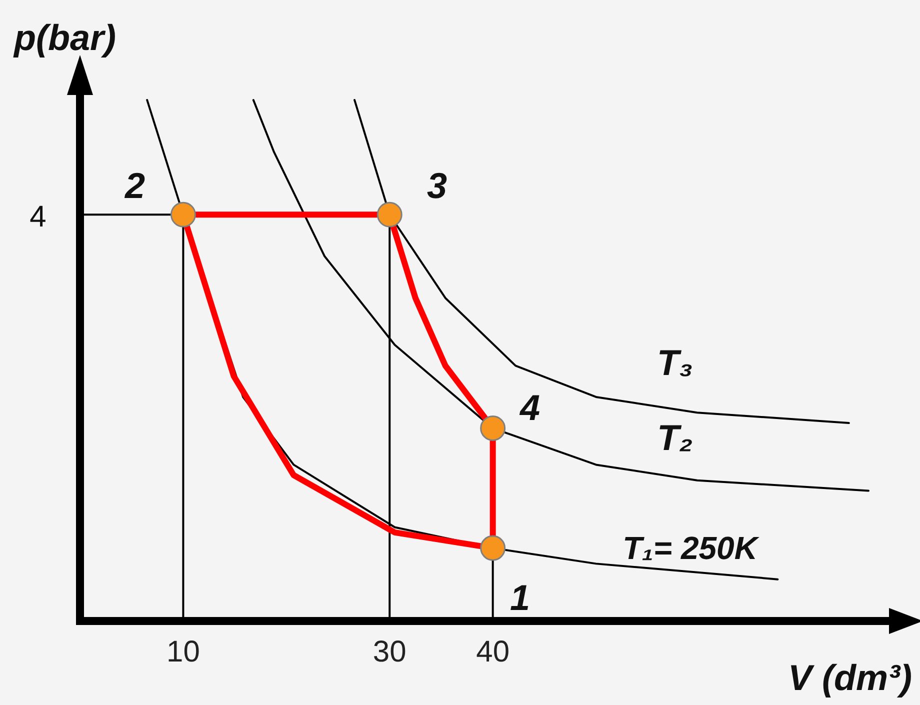  What do you see at coordinates (38, 217) in the screenshot?
I see `text: 4` at bounding box center [38, 217].